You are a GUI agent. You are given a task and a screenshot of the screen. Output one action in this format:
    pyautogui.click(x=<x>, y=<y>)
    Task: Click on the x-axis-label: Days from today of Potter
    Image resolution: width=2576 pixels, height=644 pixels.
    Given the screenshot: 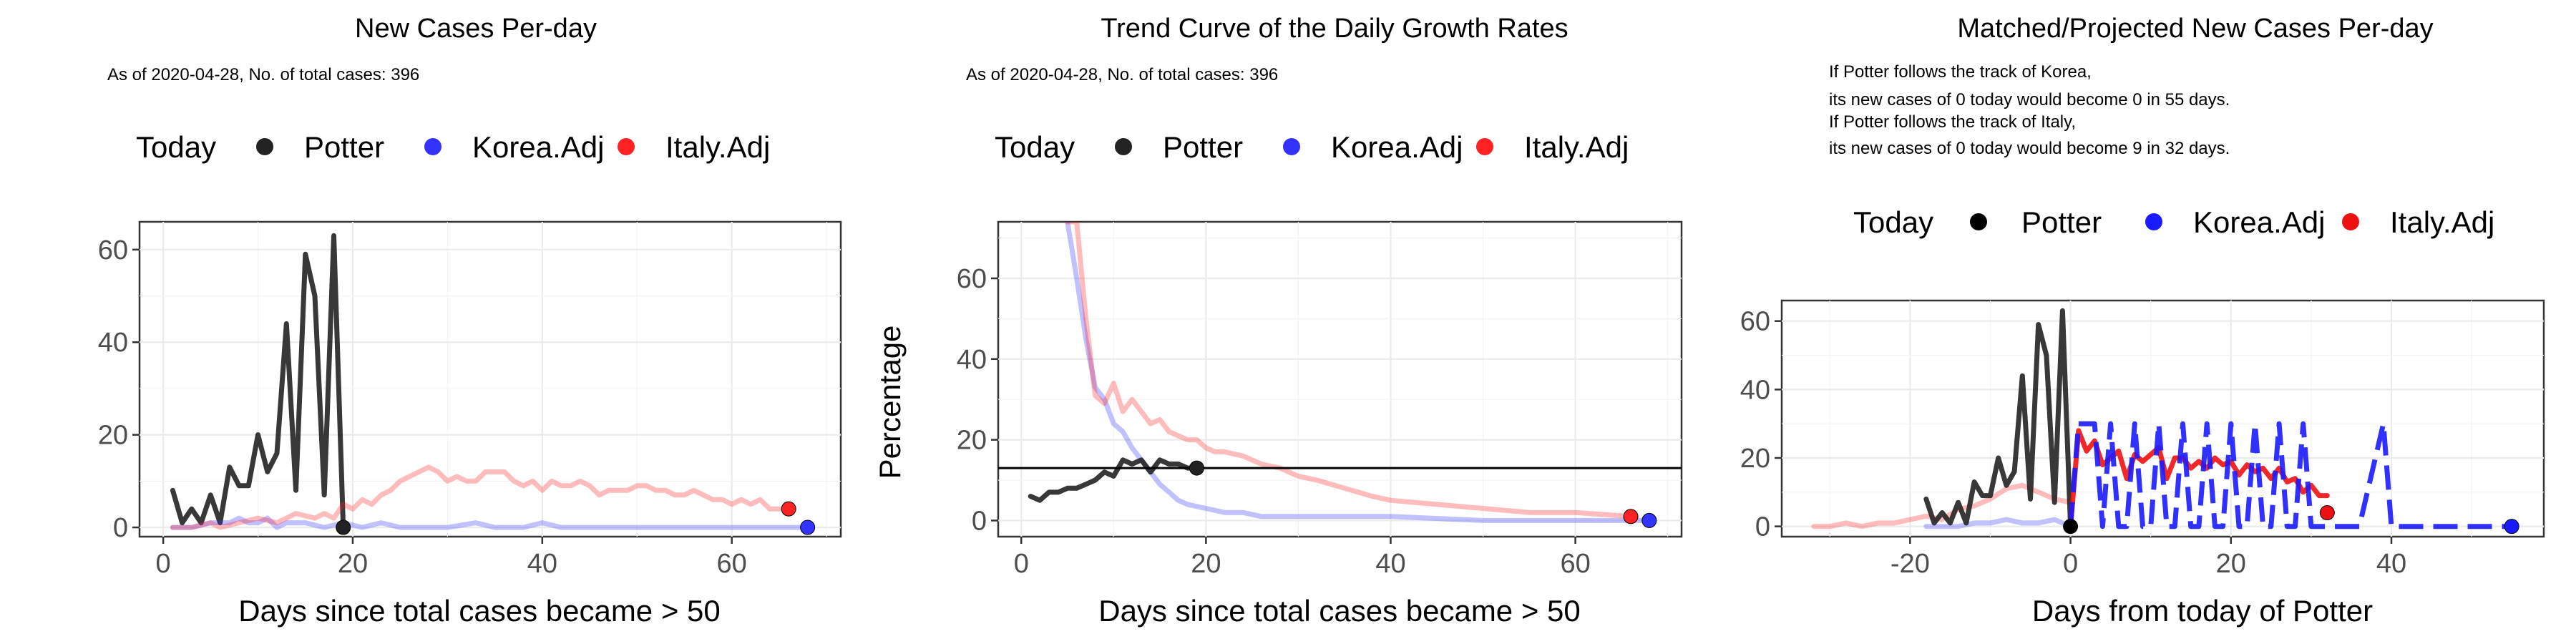 What is the action you would take?
    pyautogui.click(x=2202, y=611)
    